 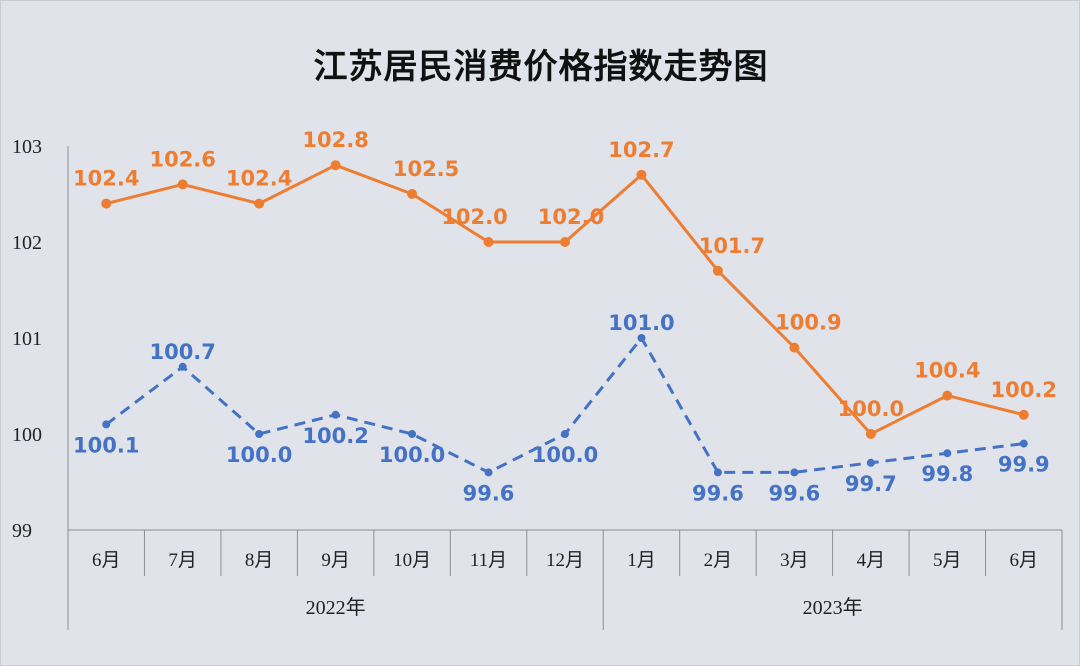 I want to click on series-2-data-label: 99.9, so click(x=1024, y=465).